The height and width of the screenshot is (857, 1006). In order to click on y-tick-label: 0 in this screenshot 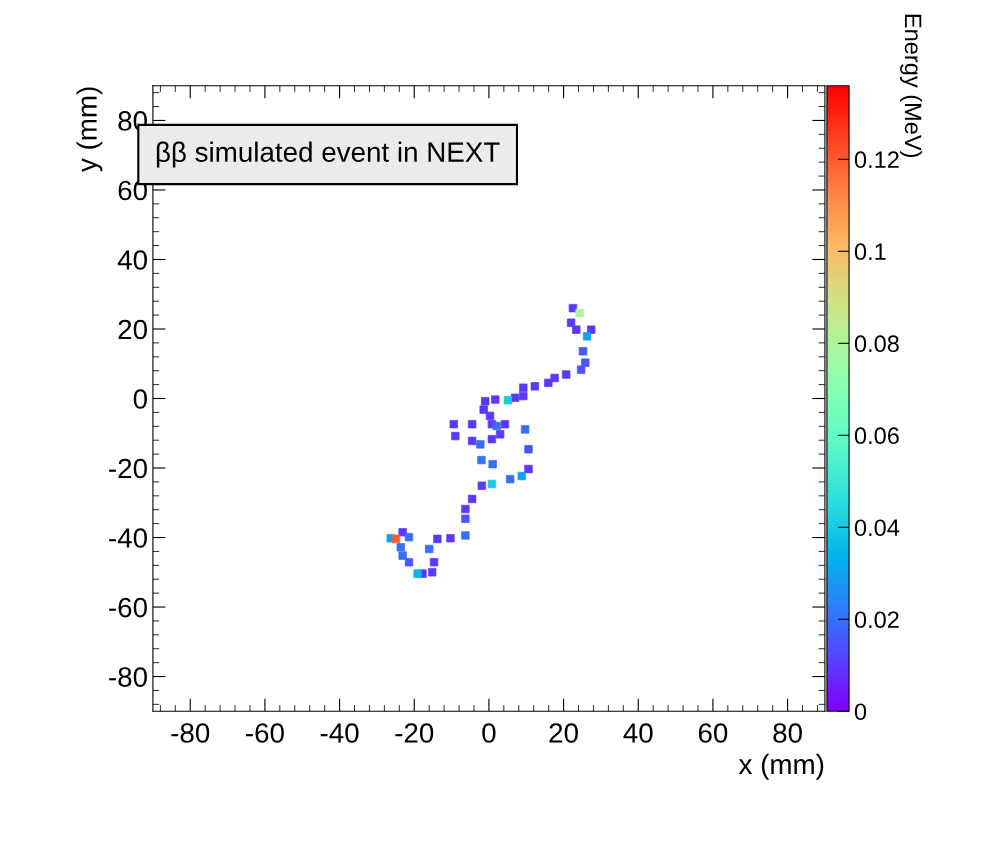, I will do `click(140, 399)`.